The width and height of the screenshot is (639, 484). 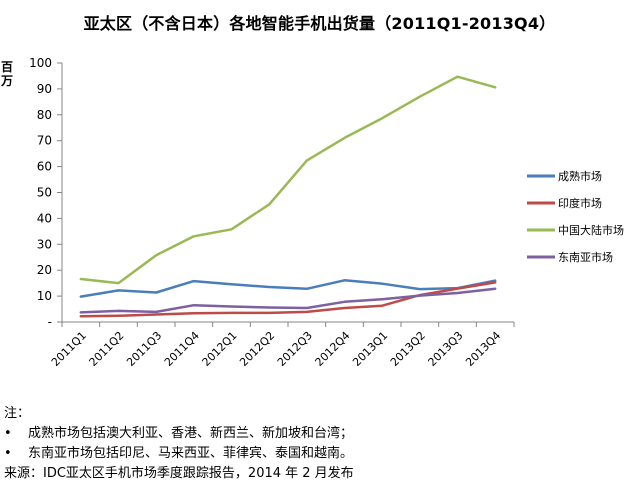 What do you see at coordinates (44, 141) in the screenshot?
I see `y-tick-label: 70` at bounding box center [44, 141].